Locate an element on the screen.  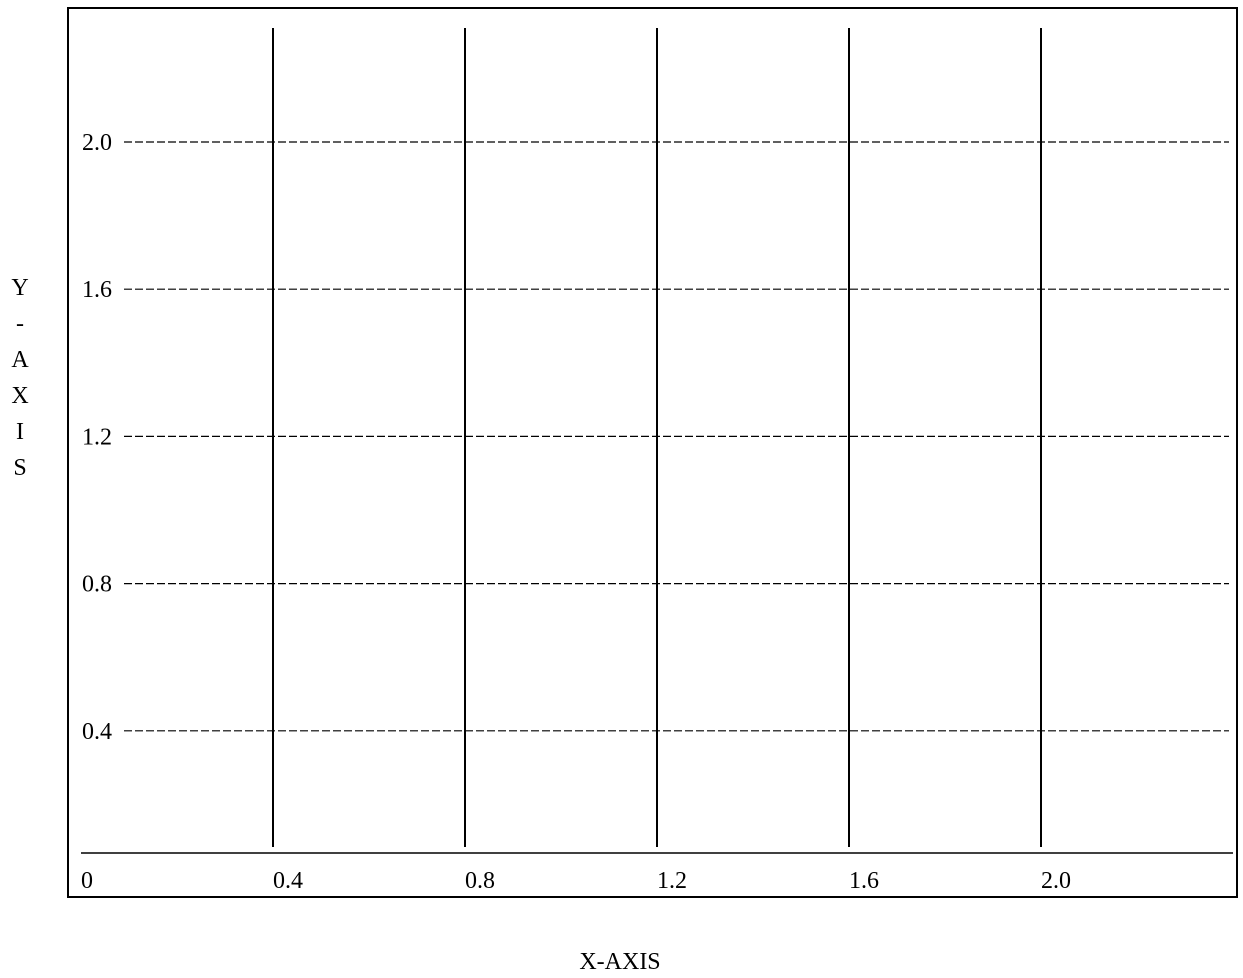
y-axis-title-char: A is located at coordinates (20, 360).